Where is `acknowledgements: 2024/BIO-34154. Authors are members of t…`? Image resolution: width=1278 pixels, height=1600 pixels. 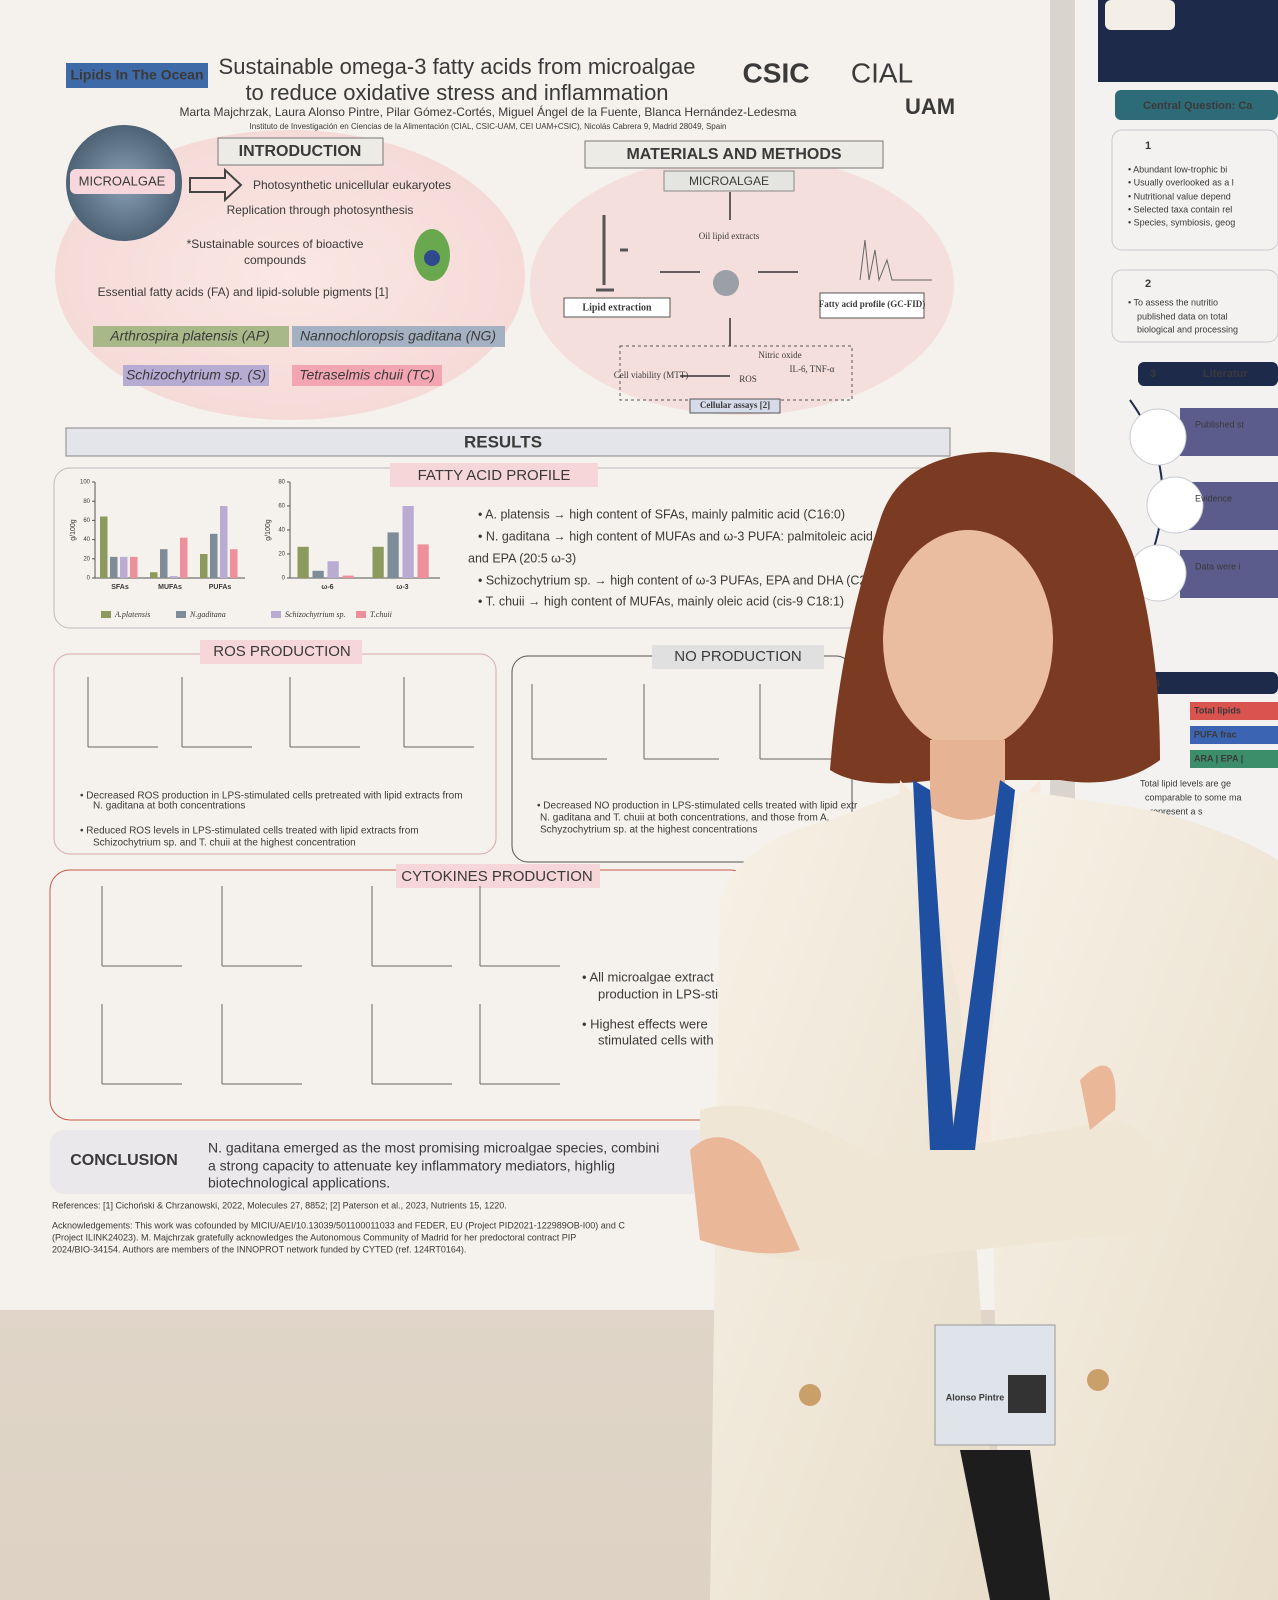 acknowledgements: 2024/BIO-34154. Authors are members of t… is located at coordinates (259, 1249).